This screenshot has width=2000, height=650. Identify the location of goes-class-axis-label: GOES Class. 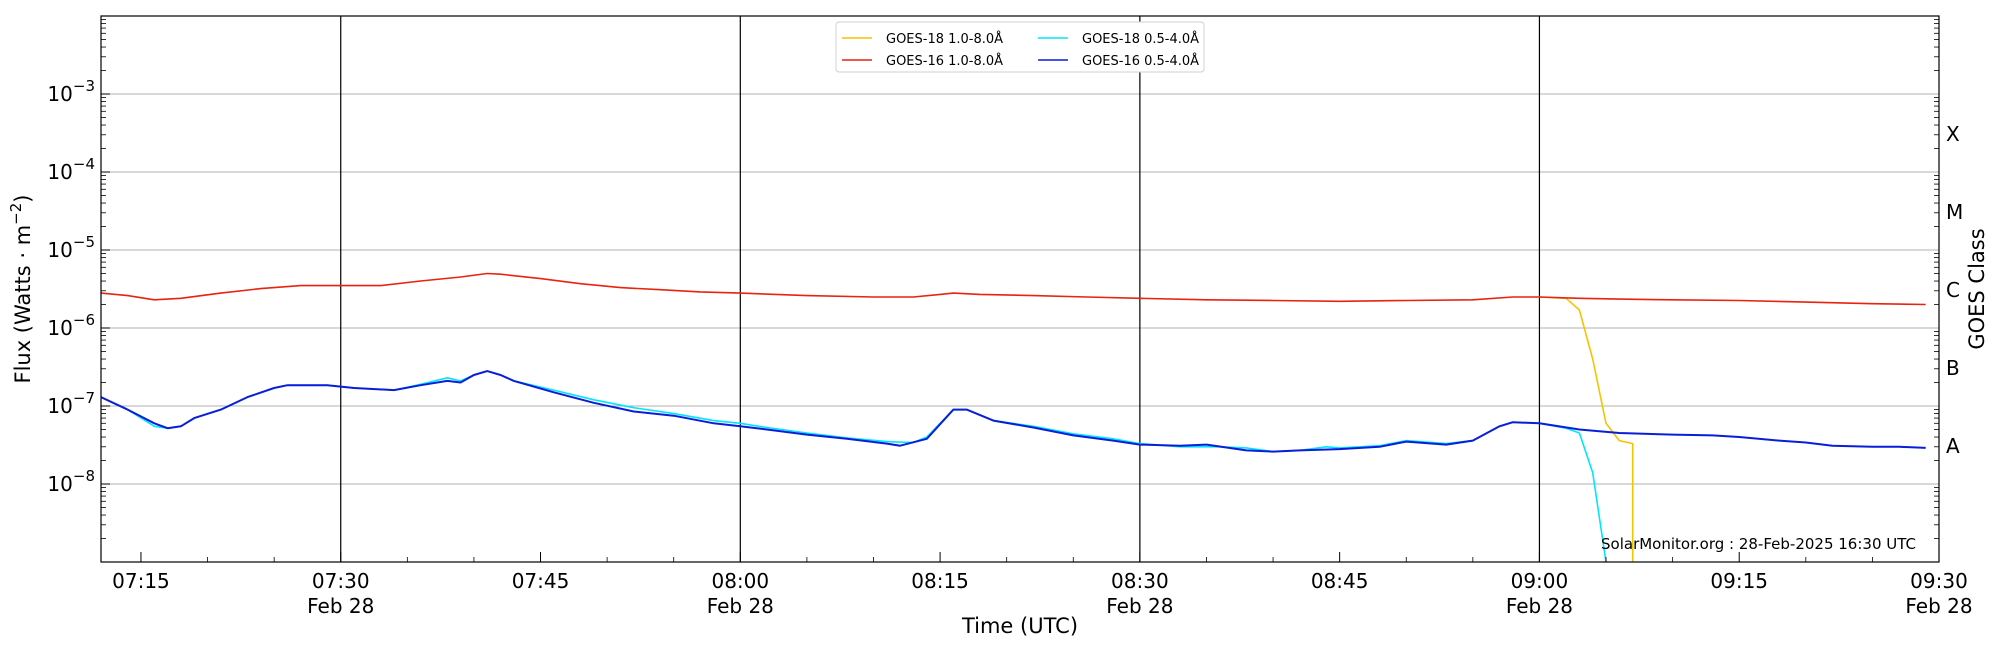
(1977, 288).